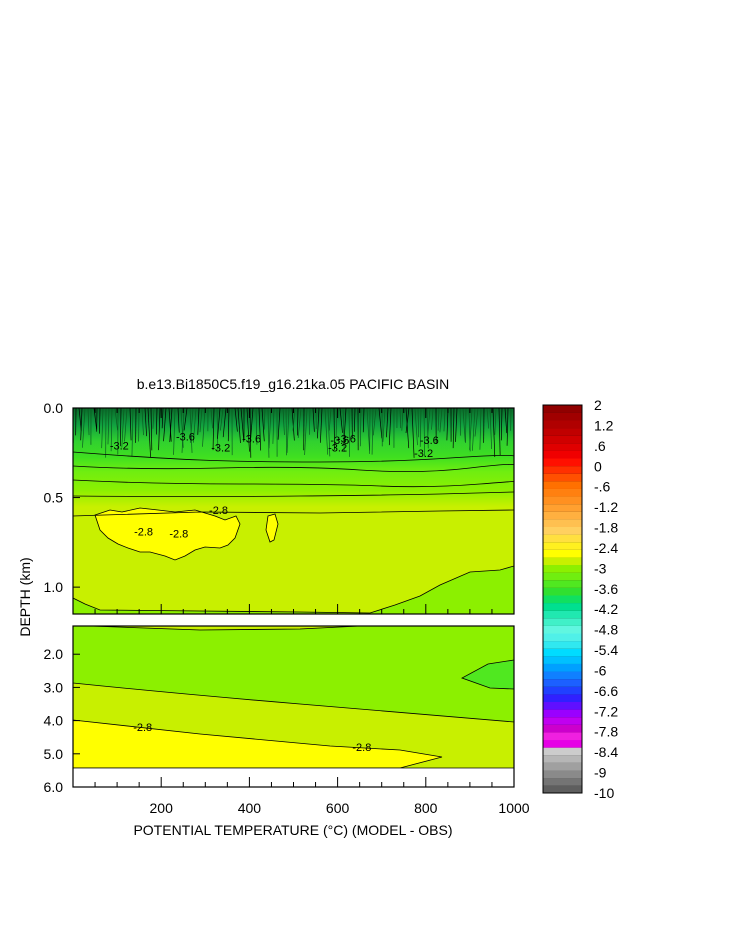  I want to click on colorbar-label: -6.6, so click(606, 691).